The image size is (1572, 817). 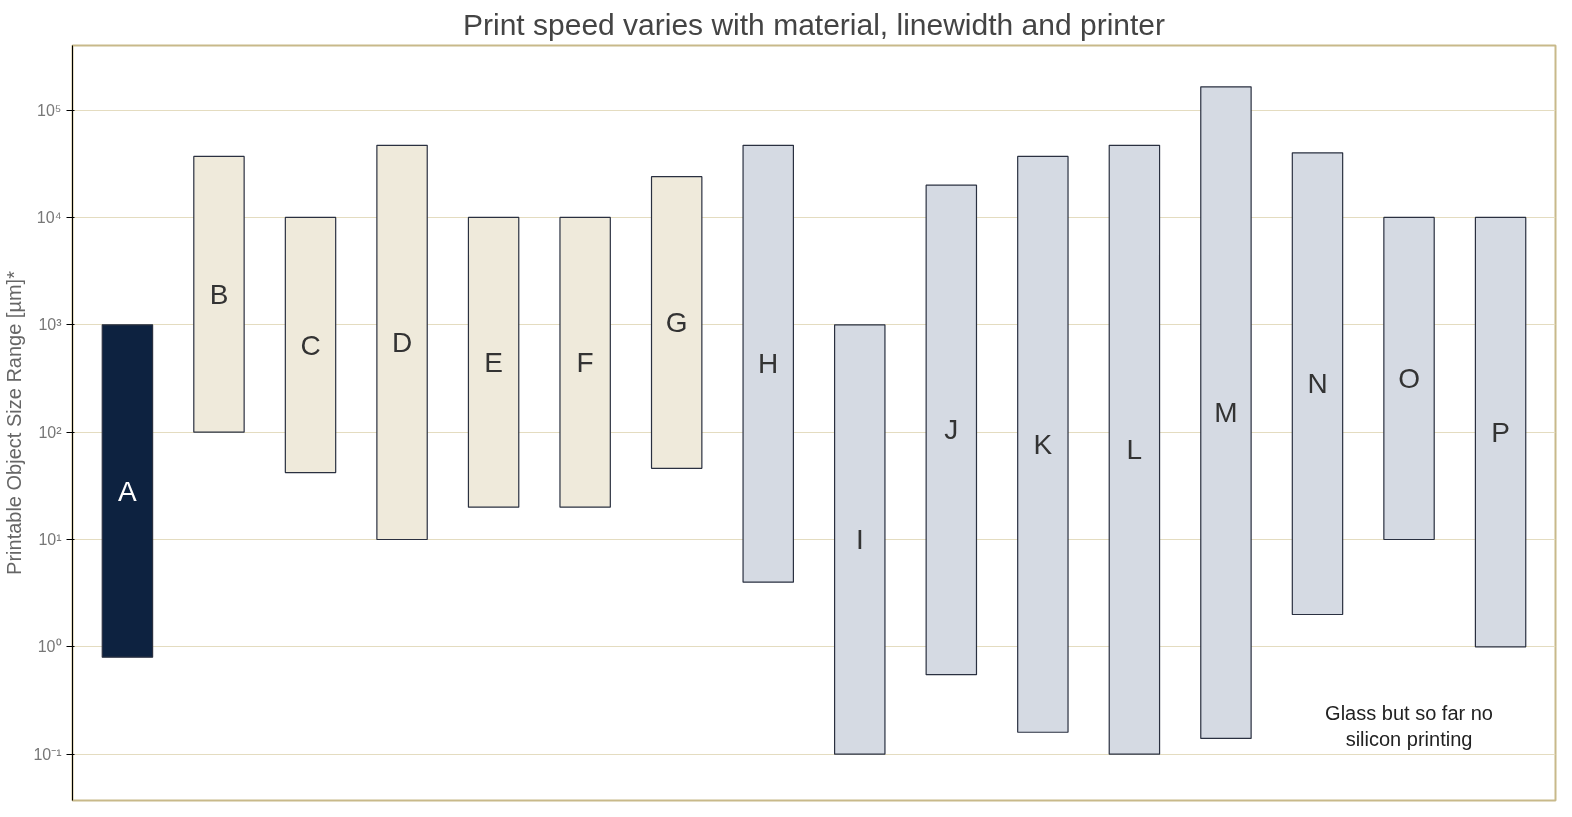 I want to click on x-tick-label: P, so click(x=1500, y=432).